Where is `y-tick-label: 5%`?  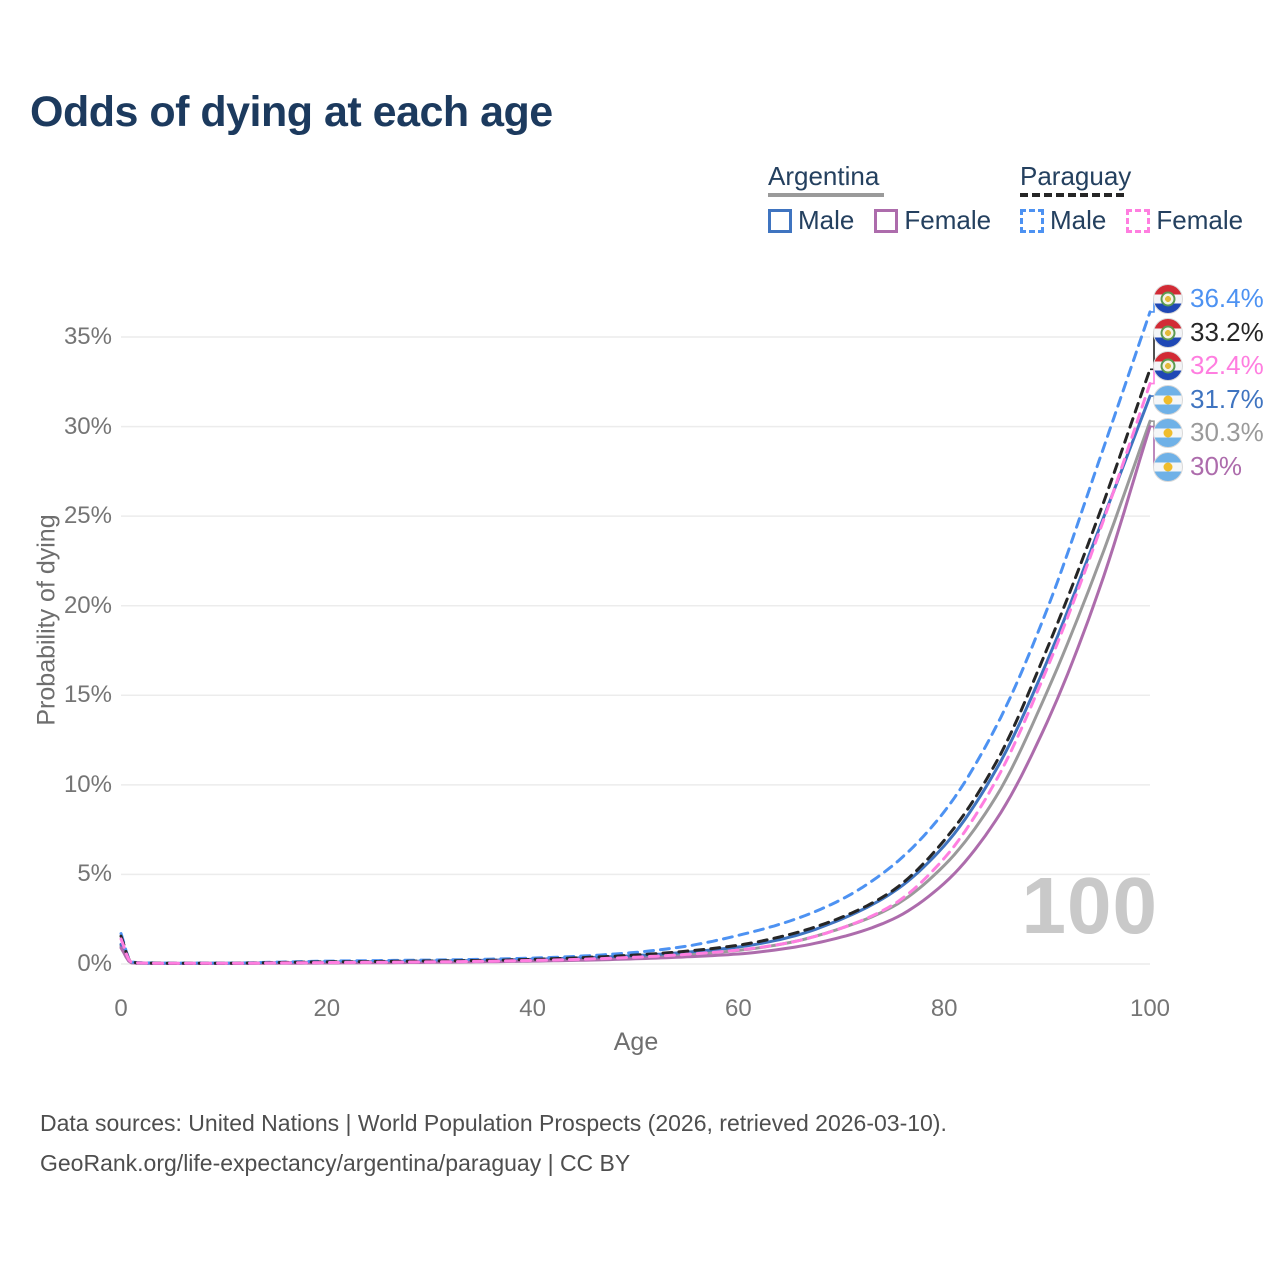 y-tick-label: 5% is located at coordinates (94, 874).